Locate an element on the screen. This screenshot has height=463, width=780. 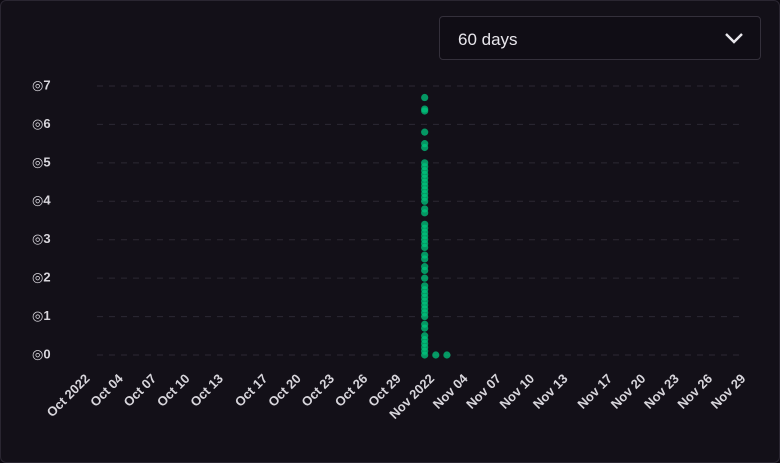
chevron-icon is located at coordinates (734, 38).